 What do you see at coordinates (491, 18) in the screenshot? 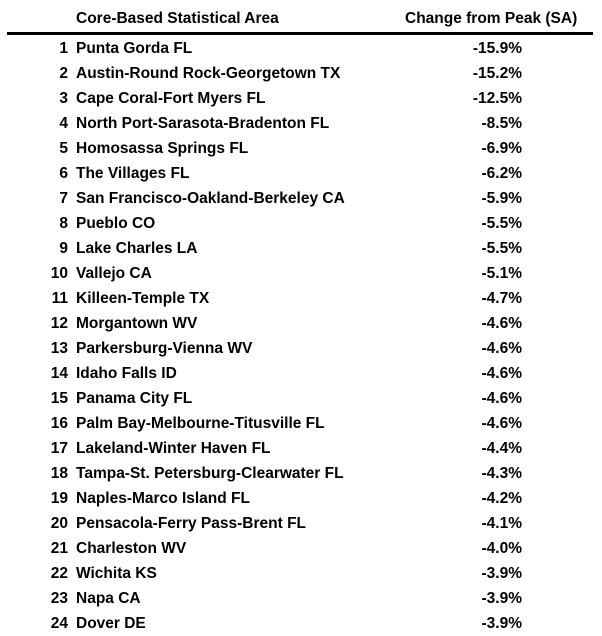
I see `column-header-change: Change from Peak (SA)` at bounding box center [491, 18].